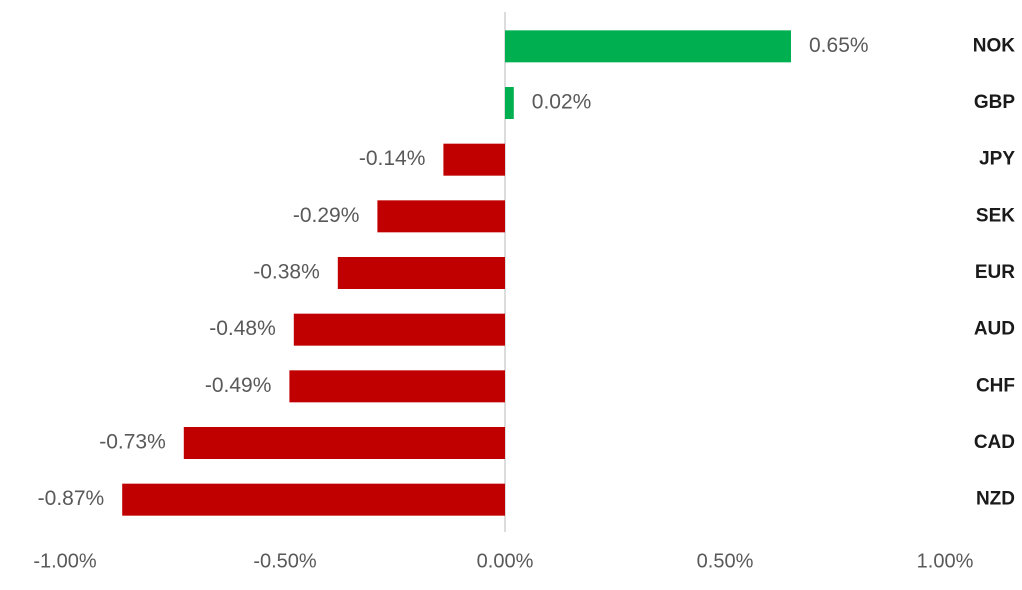  What do you see at coordinates (994, 329) in the screenshot?
I see `category-label: AUD` at bounding box center [994, 329].